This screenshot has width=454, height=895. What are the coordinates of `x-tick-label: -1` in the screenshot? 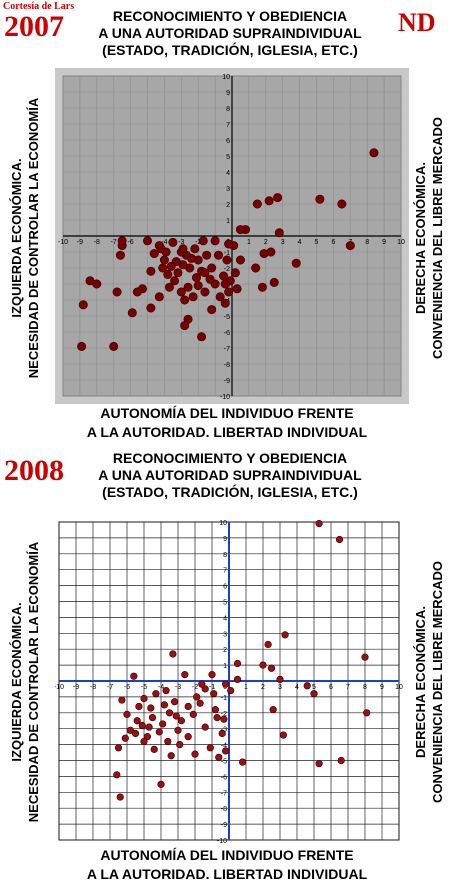 It's located at (212, 687).